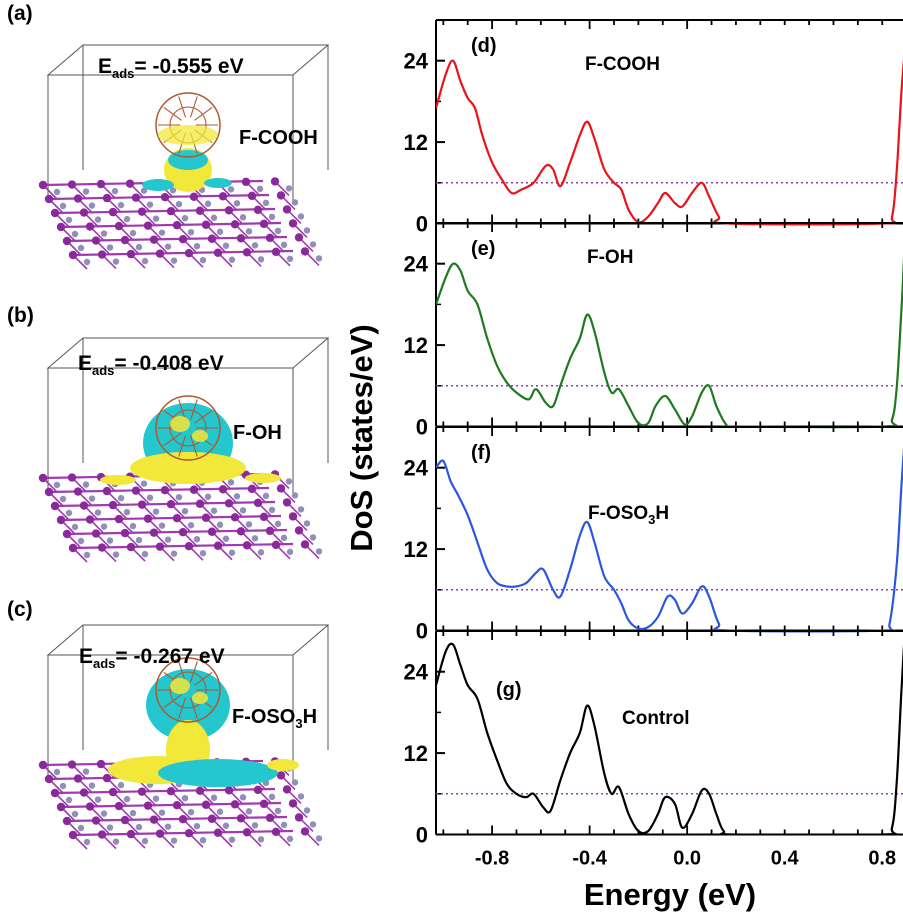 The height and width of the screenshot is (918, 903). I want to click on structure-image-a, so click(184, 157).